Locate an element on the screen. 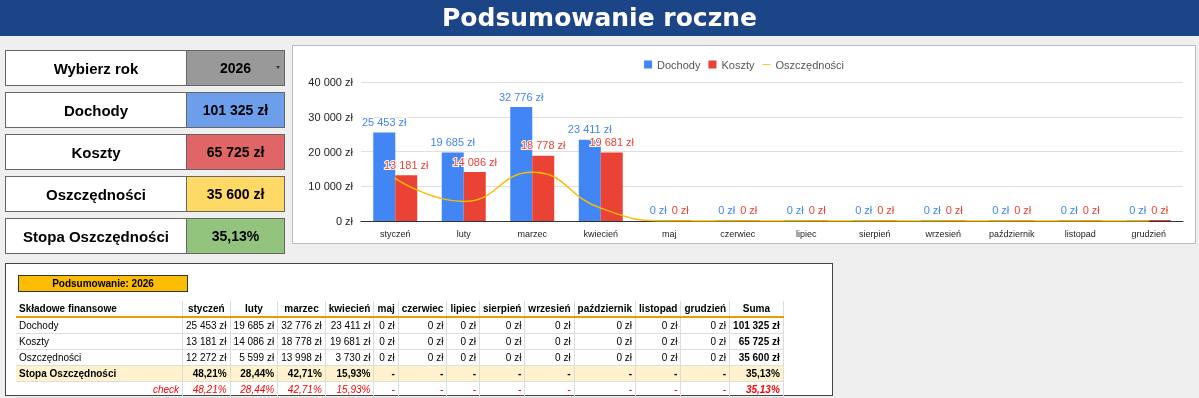 This screenshot has height=398, width=1199. data-label: 35,13% is located at coordinates (756, 389).